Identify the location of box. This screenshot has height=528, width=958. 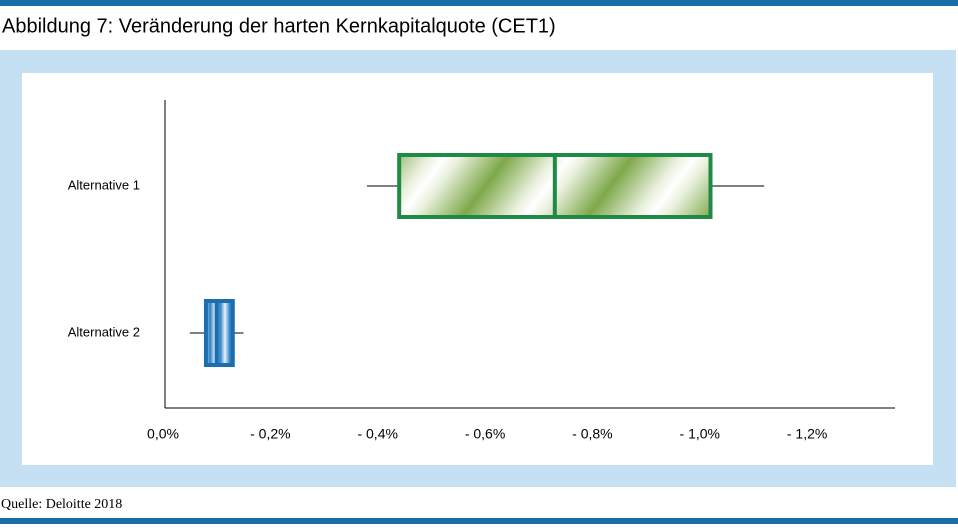
(219, 333).